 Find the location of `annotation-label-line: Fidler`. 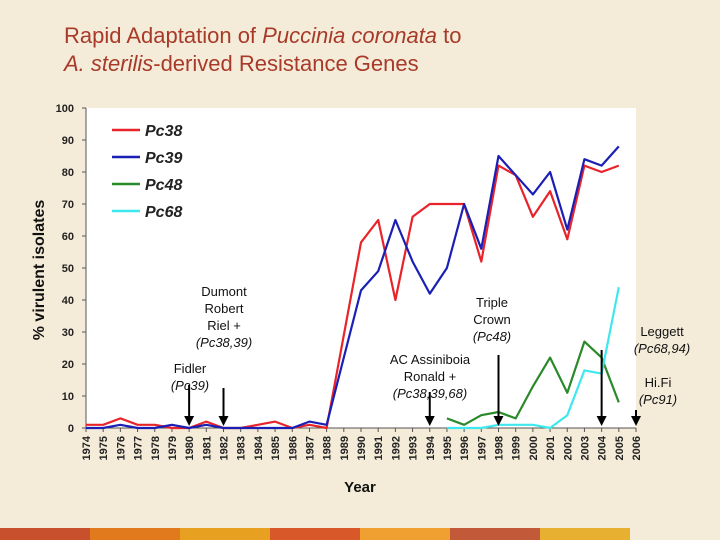

annotation-label-line: Fidler is located at coordinates (190, 368).